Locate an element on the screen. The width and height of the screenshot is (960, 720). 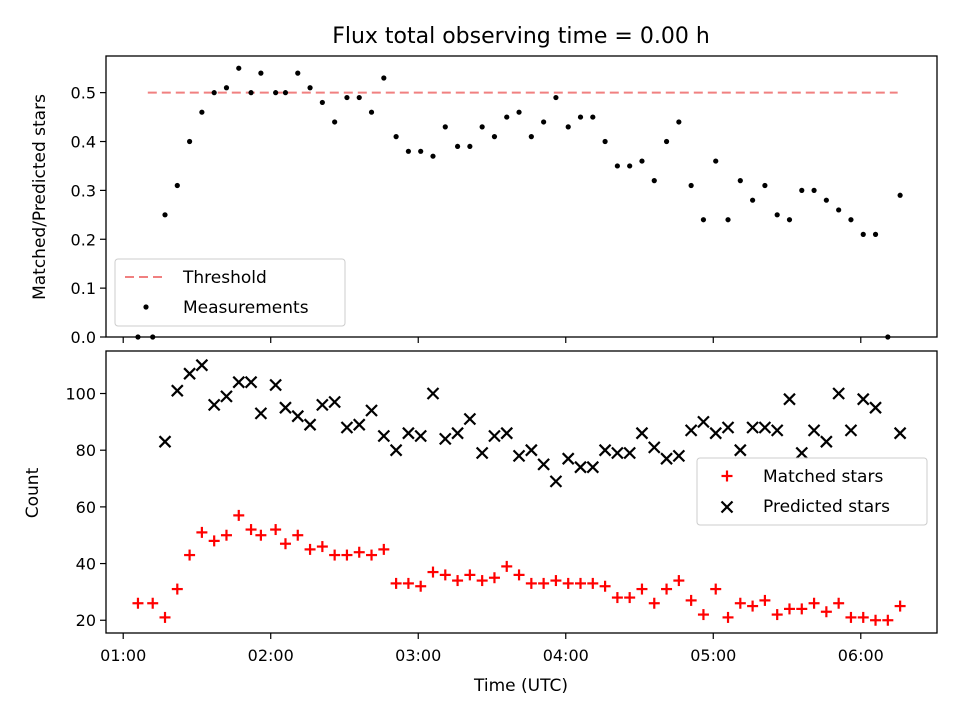
x-tick-label: 03:00 is located at coordinates (418, 655).